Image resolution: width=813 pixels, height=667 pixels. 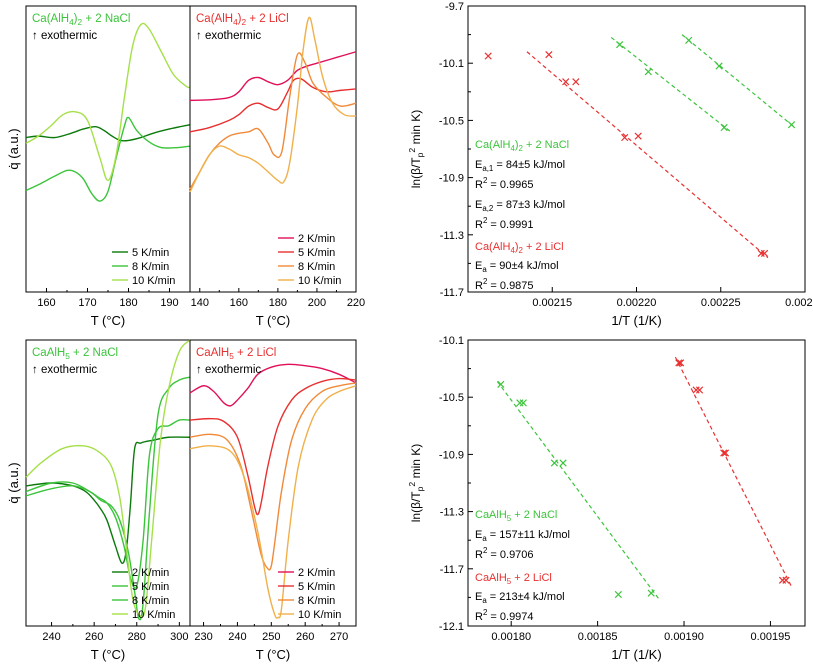 What do you see at coordinates (636, 320) in the screenshot?
I see `x-axis-label: 1/T (1/K)` at bounding box center [636, 320].